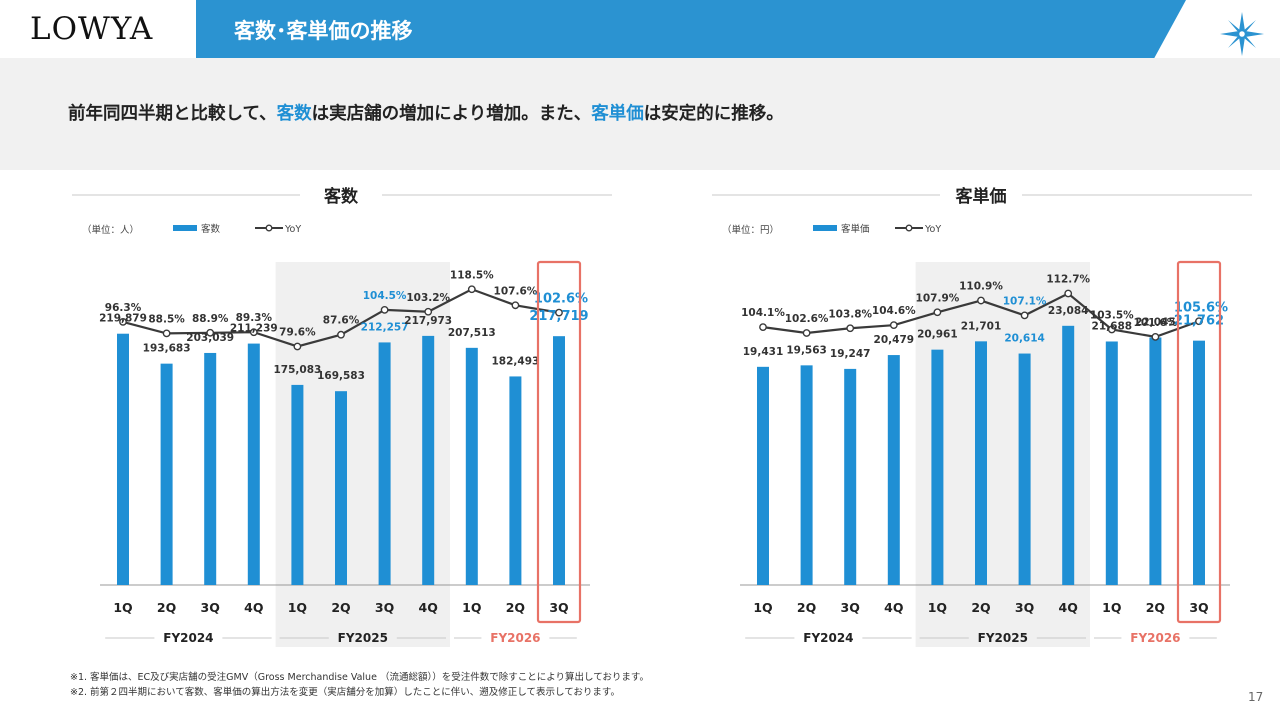 This screenshot has width=1280, height=720. Describe the element at coordinates (894, 311) in the screenshot. I see `yoy-label-3: 104.6%` at that location.